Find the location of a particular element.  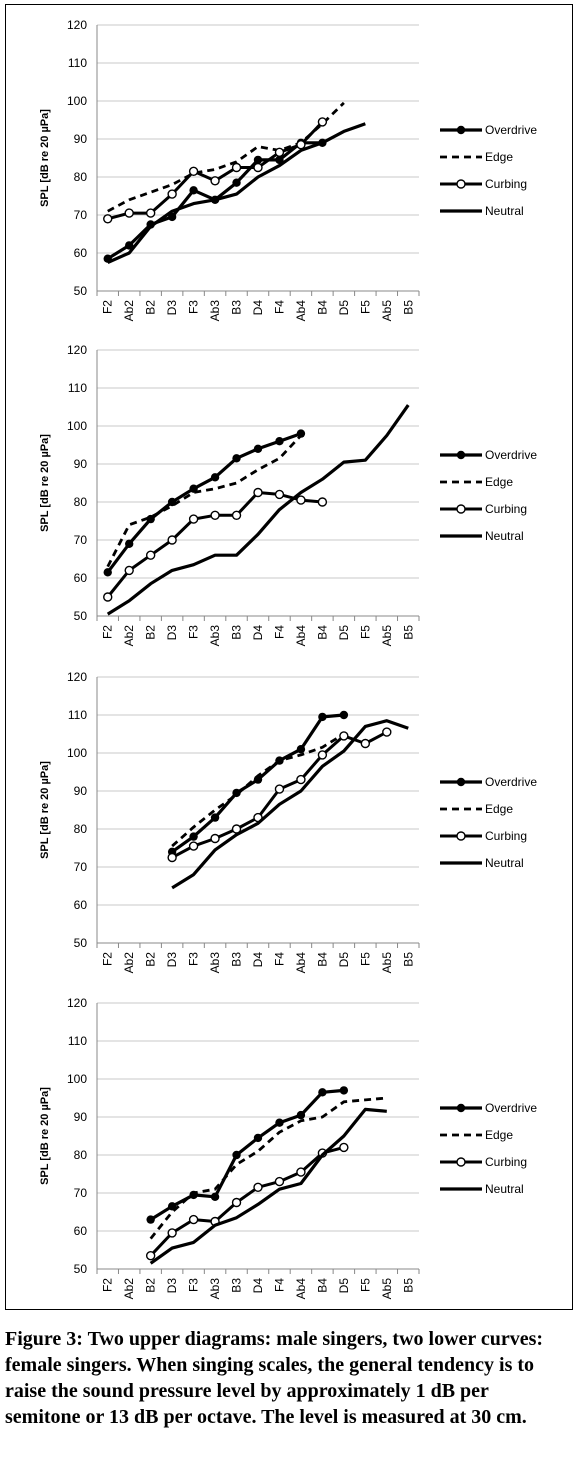

series-line-overdrive is located at coordinates (247, 1154).